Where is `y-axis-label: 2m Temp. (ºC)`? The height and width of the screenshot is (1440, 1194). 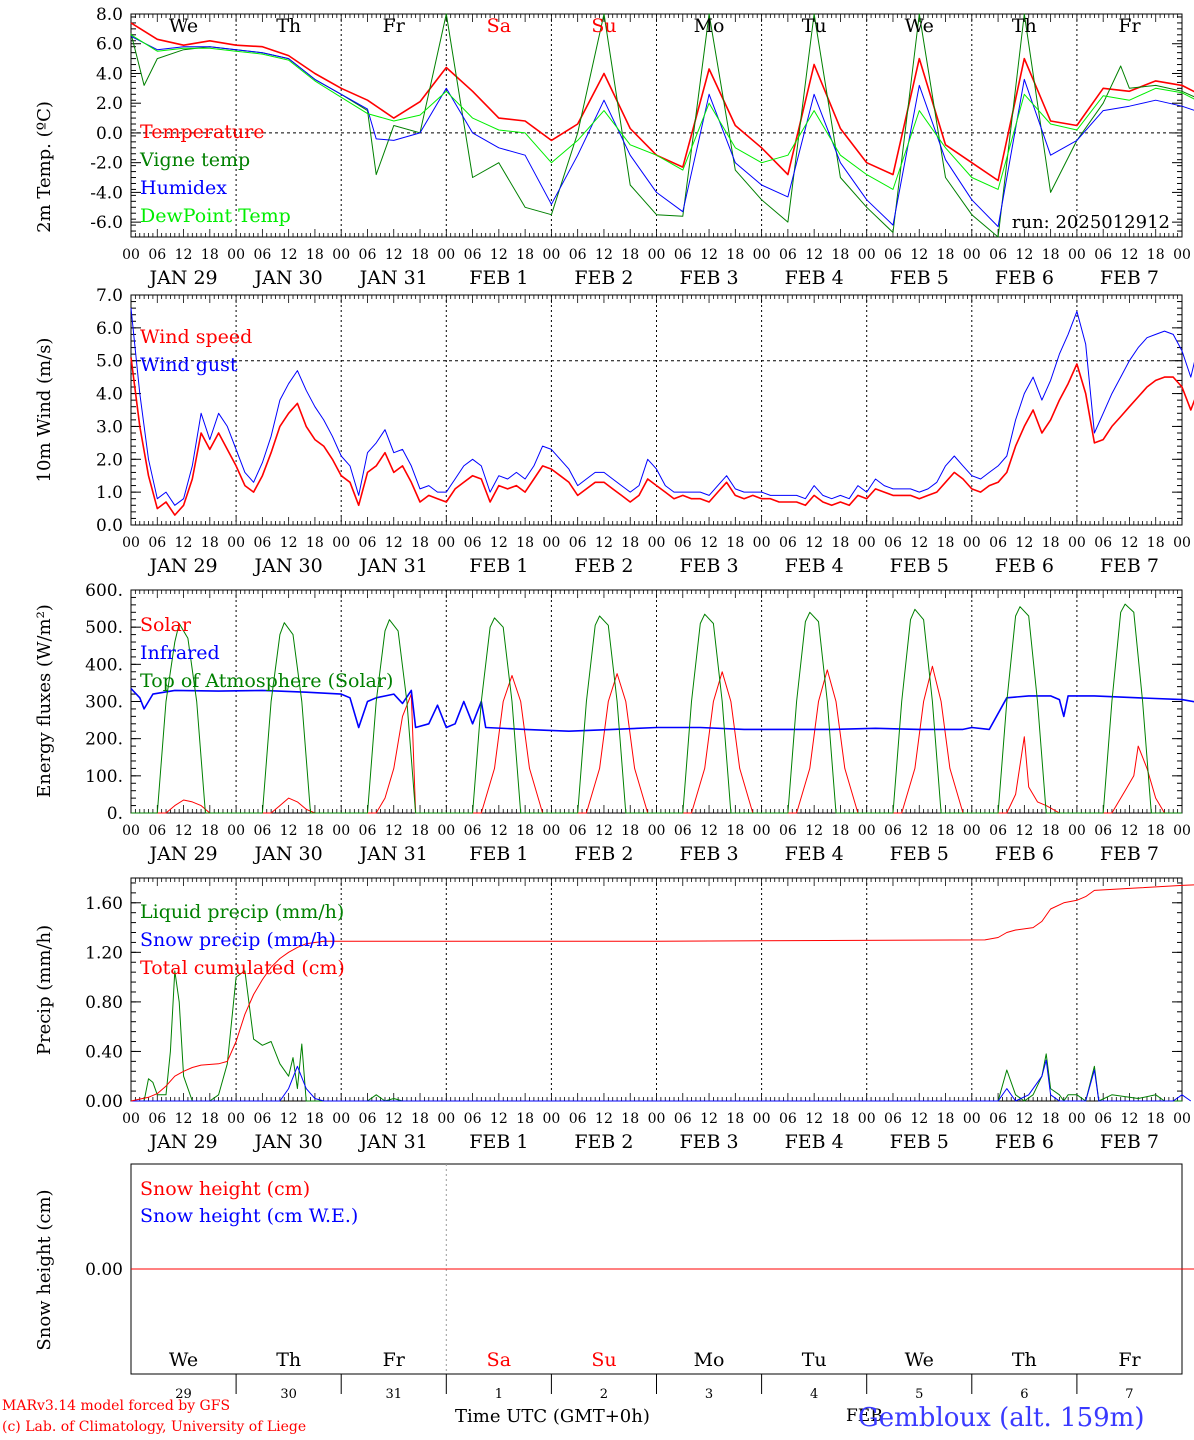
y-axis-label: 2m Temp. (ºC) is located at coordinates (44, 167).